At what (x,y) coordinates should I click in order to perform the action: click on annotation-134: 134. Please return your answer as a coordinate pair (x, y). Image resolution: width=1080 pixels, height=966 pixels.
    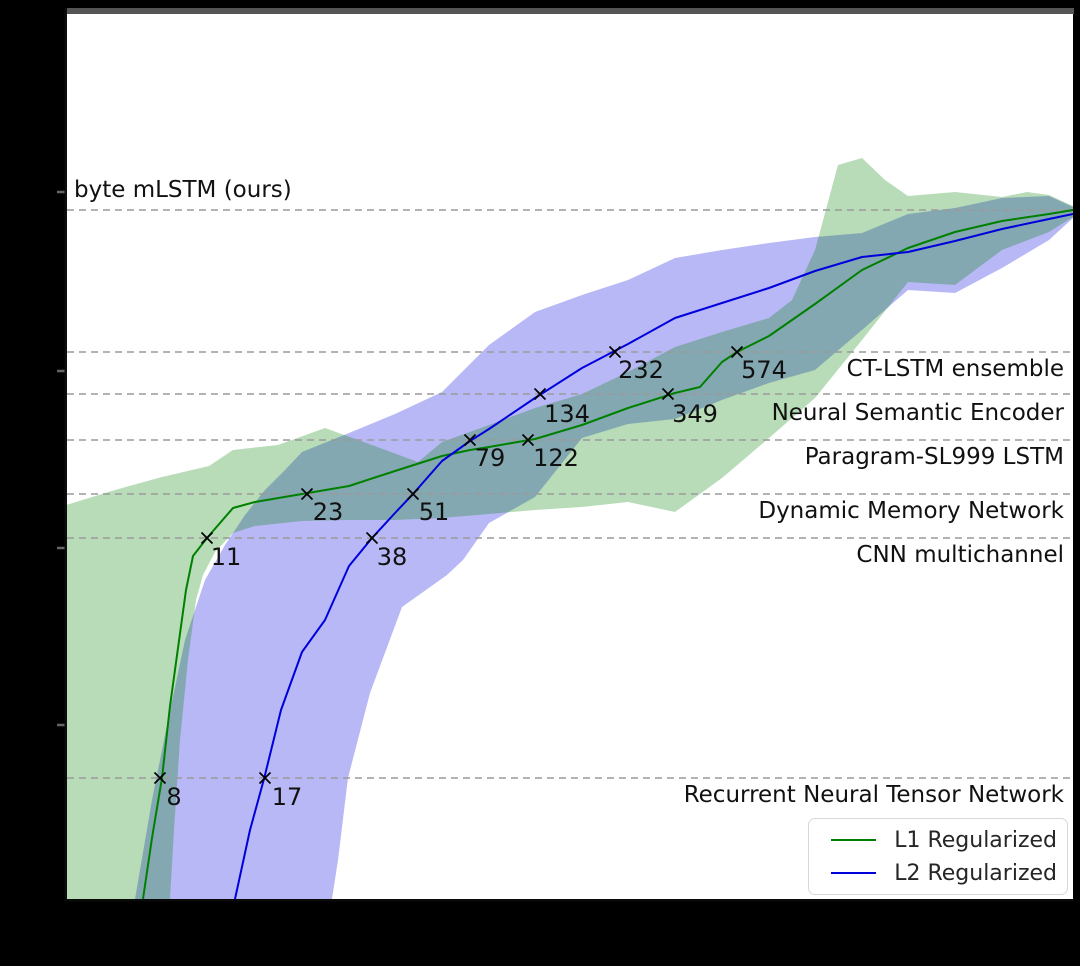
    Looking at the image, I should click on (567, 414).